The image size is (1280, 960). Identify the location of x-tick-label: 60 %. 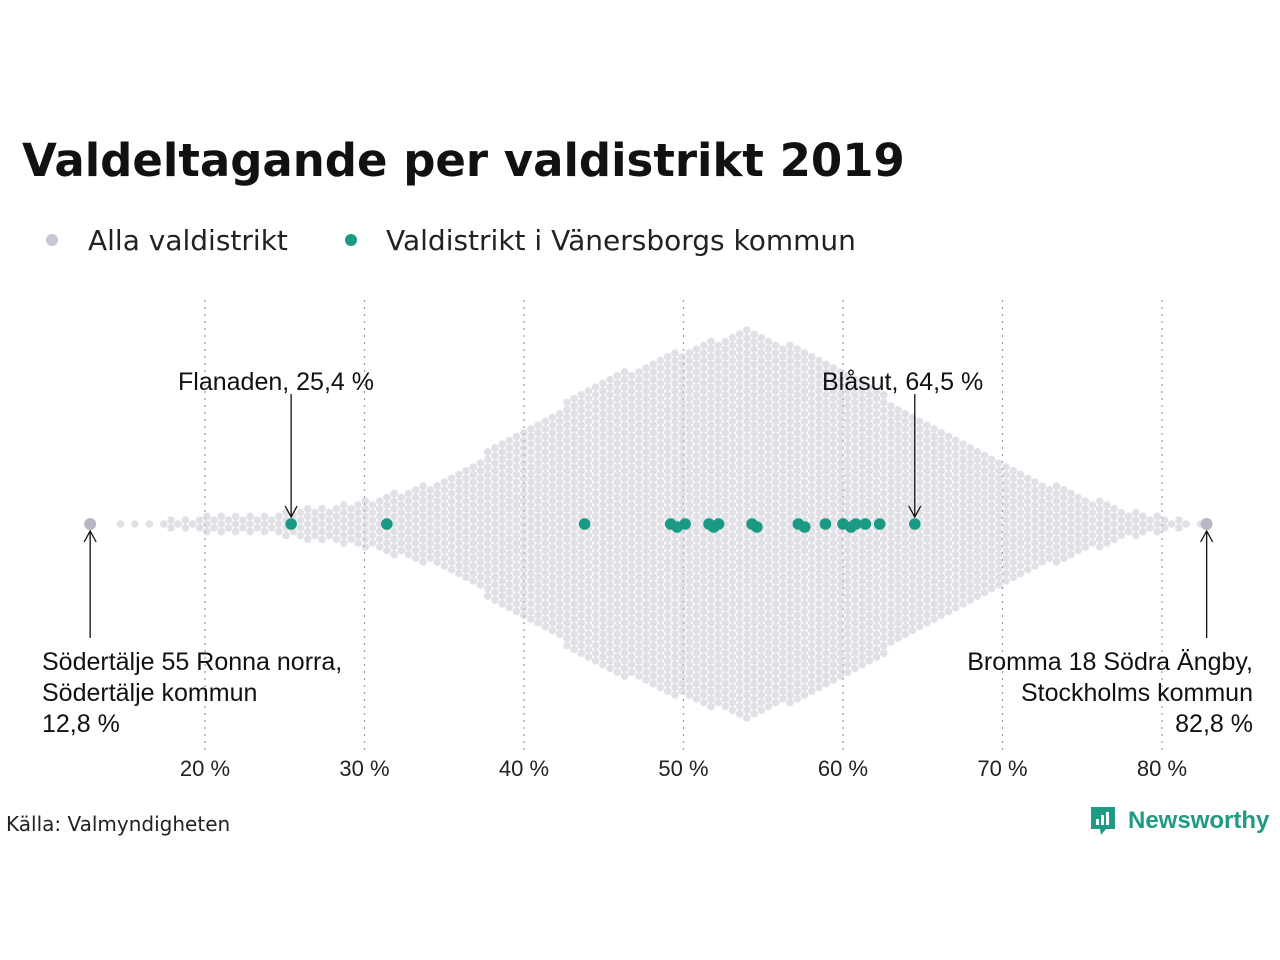
(843, 768).